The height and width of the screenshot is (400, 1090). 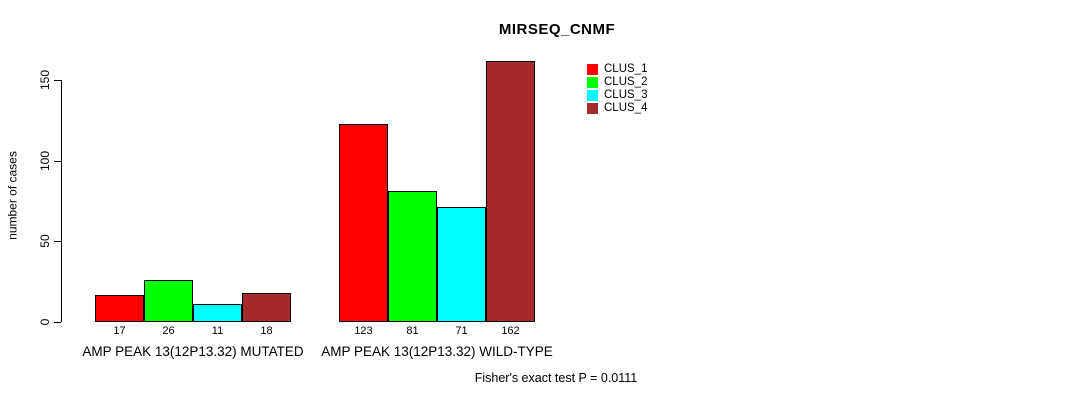 I want to click on legend-label: CLUS_4, so click(x=626, y=108).